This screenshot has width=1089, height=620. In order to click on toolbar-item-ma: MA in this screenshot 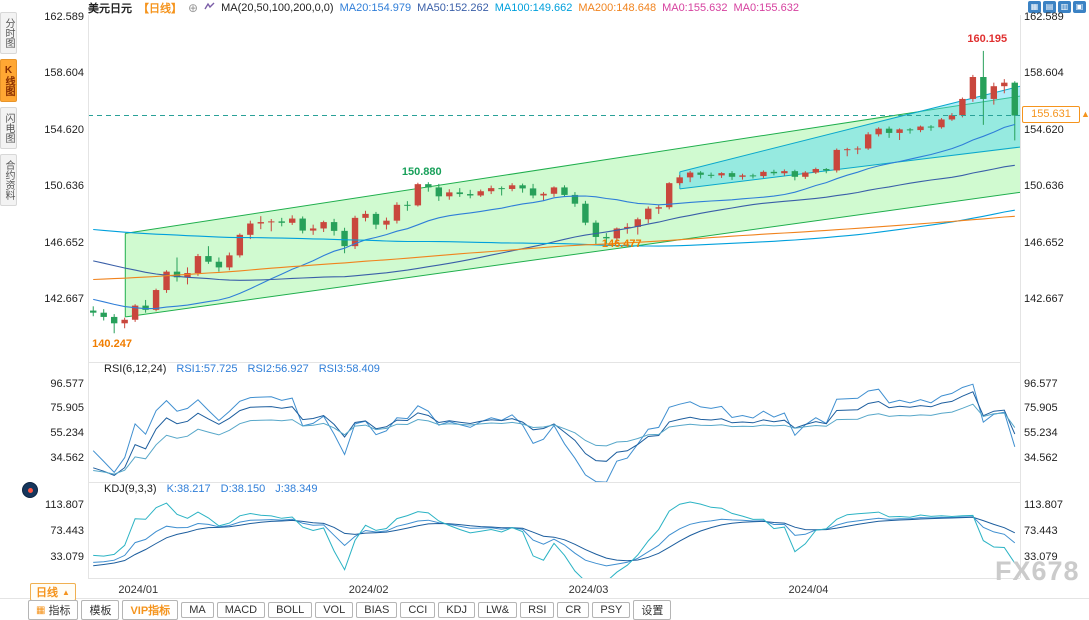, I will do `click(197, 610)`.